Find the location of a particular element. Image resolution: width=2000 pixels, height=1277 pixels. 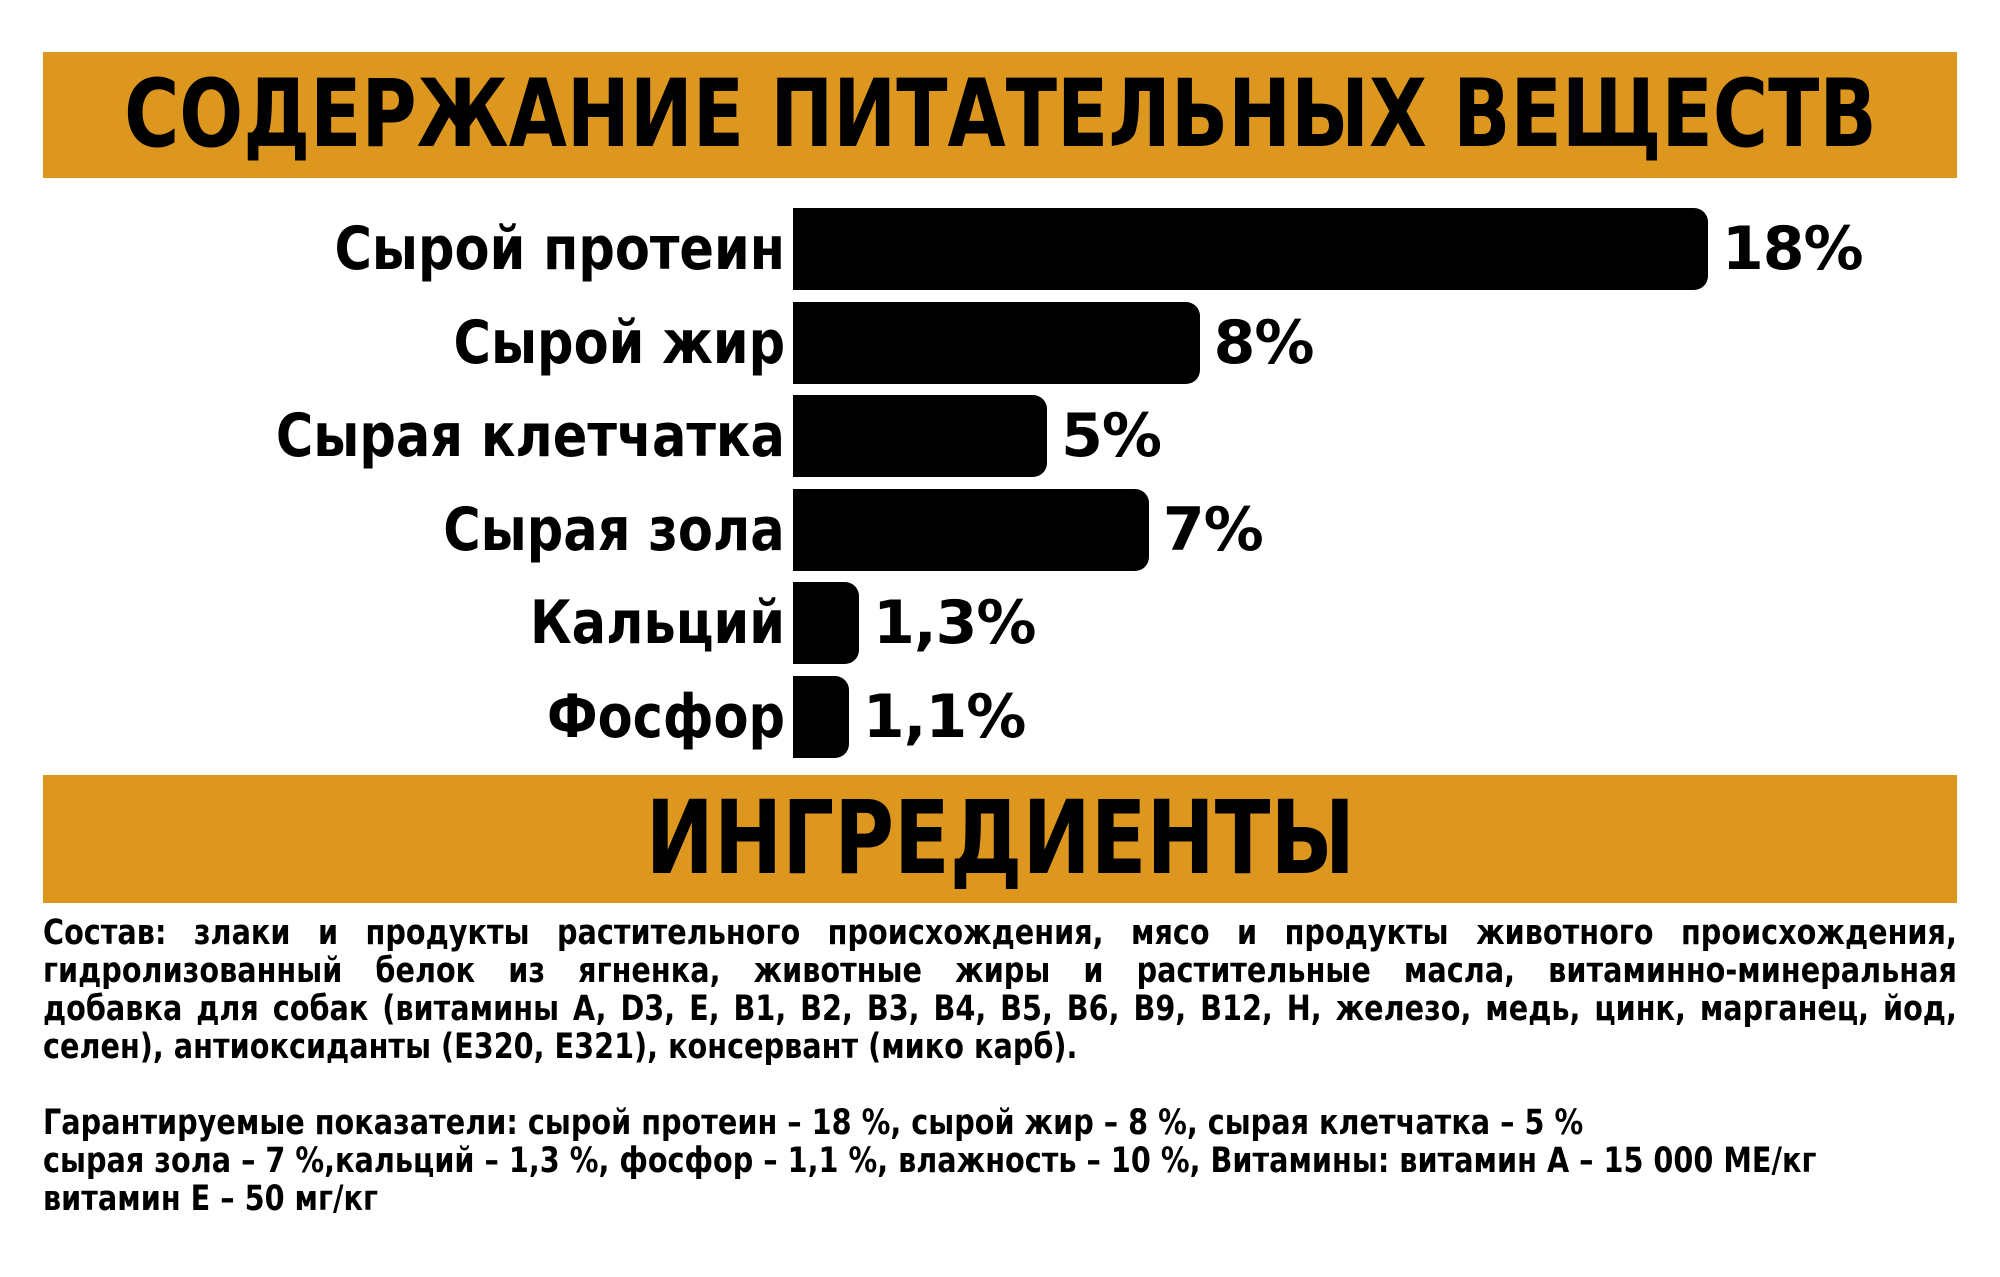

nutrients-header-title: СОДЕРЖАНИЕ ПИТАТЕЛЬНЫХ ВЕЩЕСТВ is located at coordinates (1000, 114).